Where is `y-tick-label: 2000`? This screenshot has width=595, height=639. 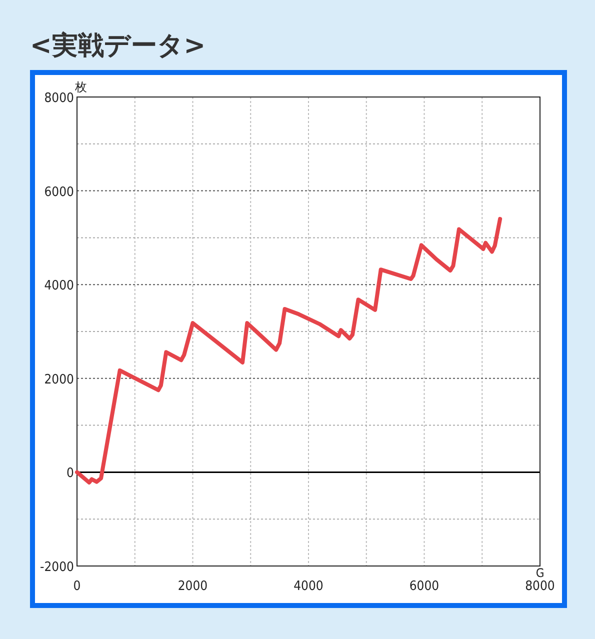 y-tick-label: 2000 is located at coordinates (59, 380).